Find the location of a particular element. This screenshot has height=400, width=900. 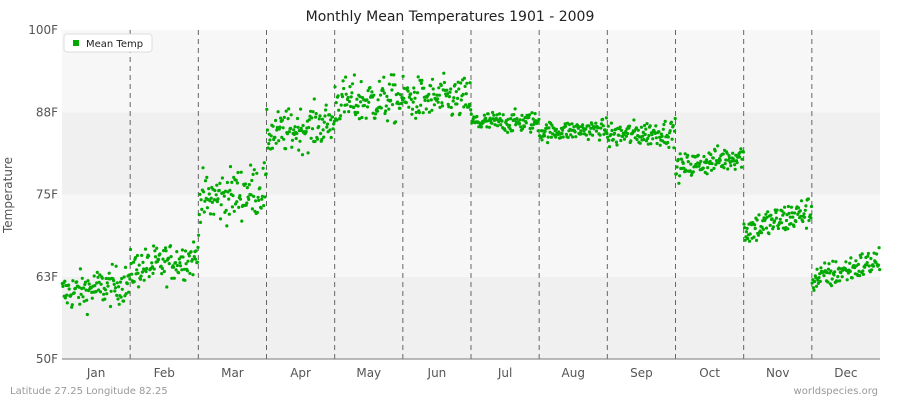

legend-label: Mean Temp is located at coordinates (114, 44).